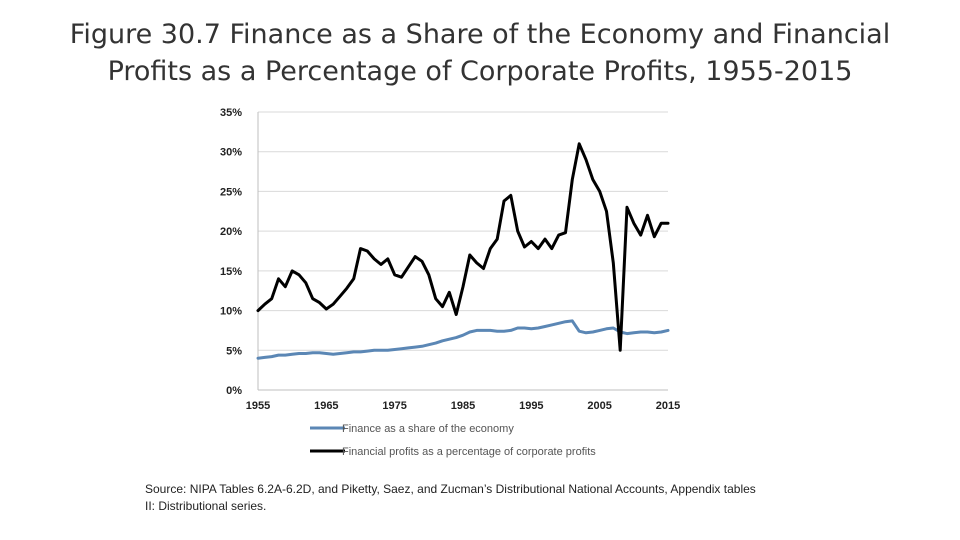  I want to click on y-axis-tick-labels: 0% 5% 10% 15% 20% 25% 30% 35%, so click(231, 252).